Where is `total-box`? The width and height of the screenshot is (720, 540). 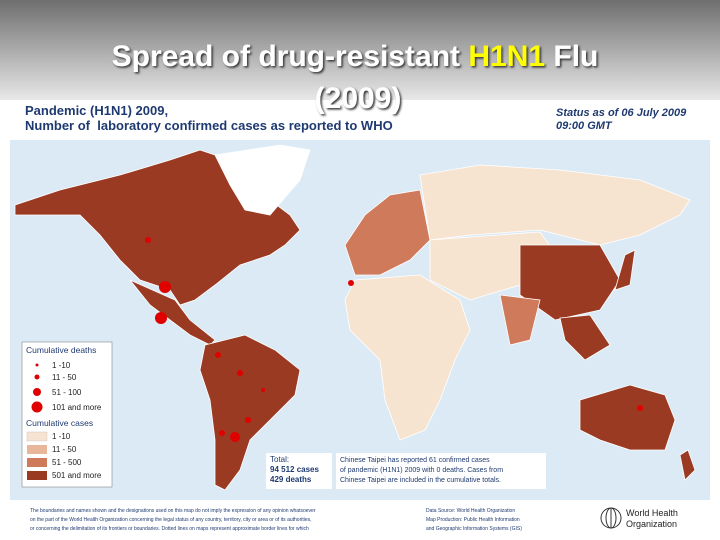
total-box is located at coordinates (299, 471).